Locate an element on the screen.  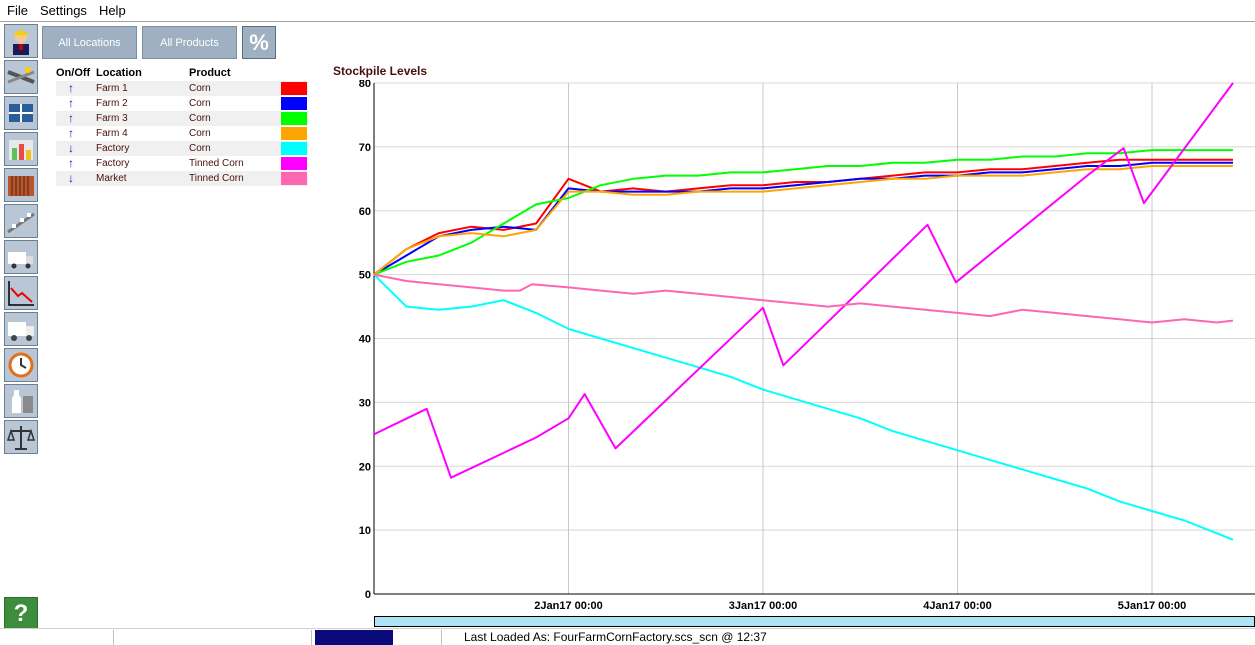
help-icon: ? is located at coordinates (21, 613).